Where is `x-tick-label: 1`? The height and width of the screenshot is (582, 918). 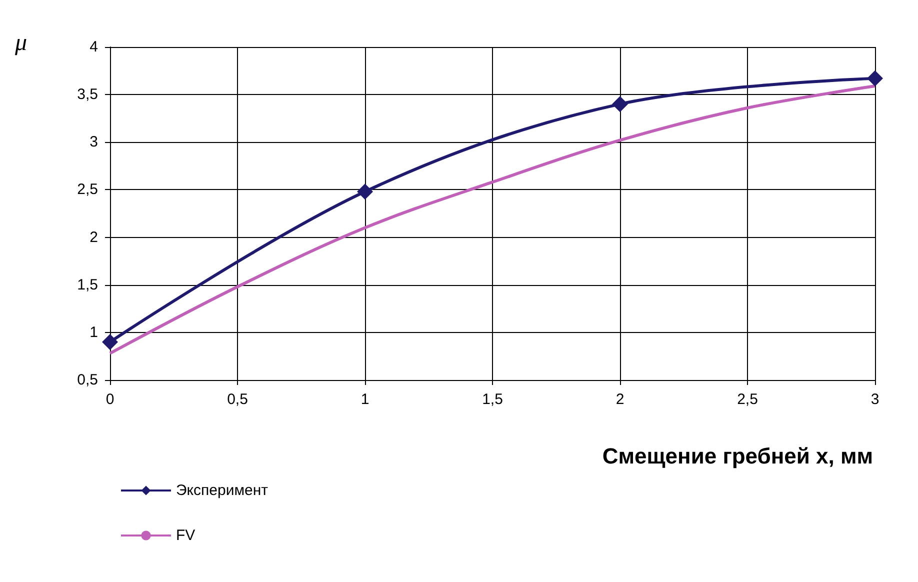 x-tick-label: 1 is located at coordinates (365, 399).